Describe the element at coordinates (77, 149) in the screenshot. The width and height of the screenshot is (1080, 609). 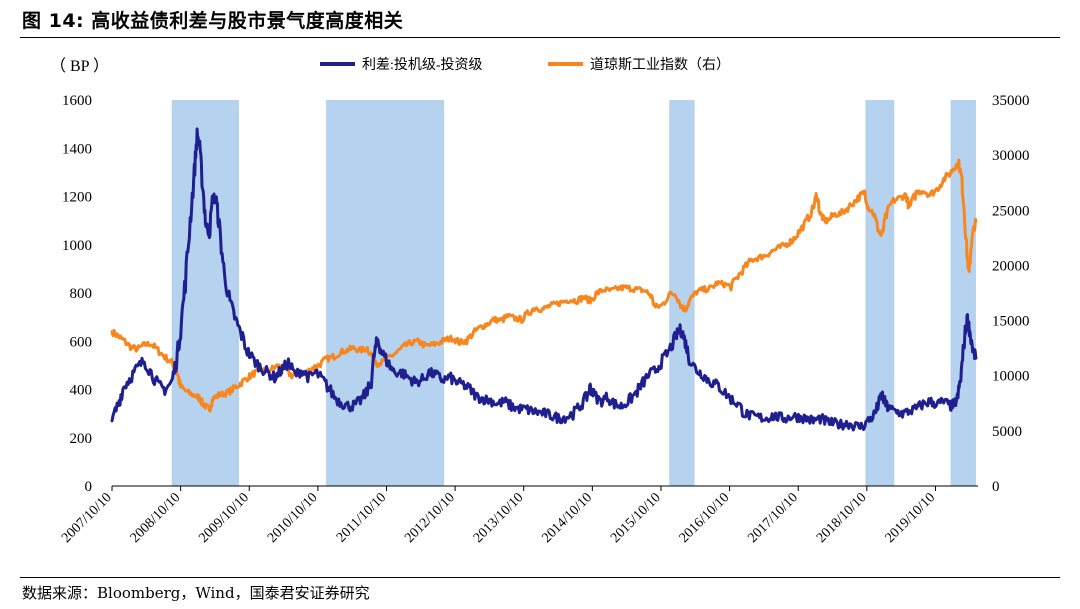
I see `left-tick-label: 1400` at that location.